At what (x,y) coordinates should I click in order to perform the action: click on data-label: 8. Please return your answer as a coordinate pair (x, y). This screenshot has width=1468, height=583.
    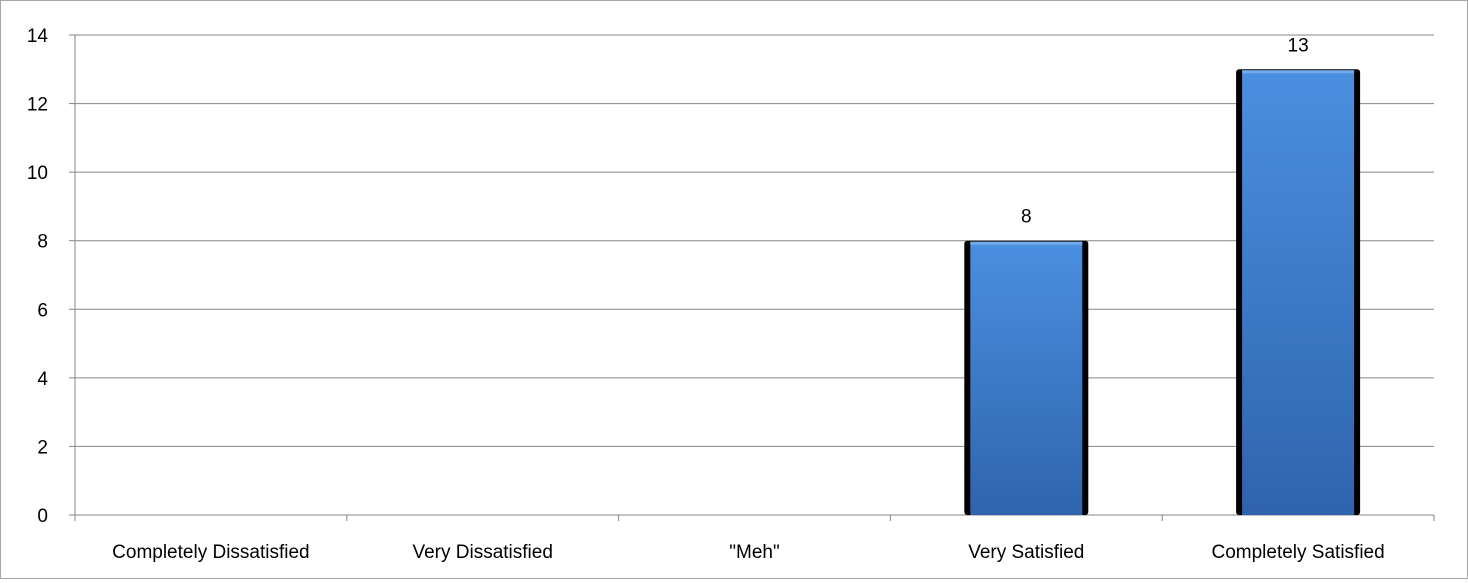
    Looking at the image, I should click on (1026, 217).